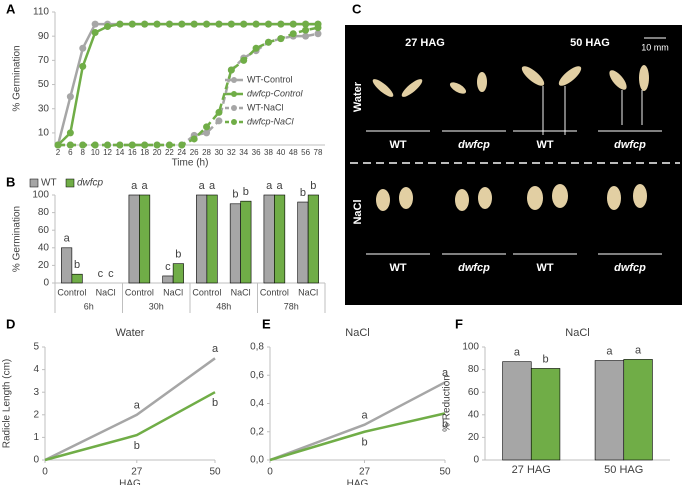  Describe the element at coordinates (425, 43) in the screenshot. I see `column-label: 27 HAG` at that location.